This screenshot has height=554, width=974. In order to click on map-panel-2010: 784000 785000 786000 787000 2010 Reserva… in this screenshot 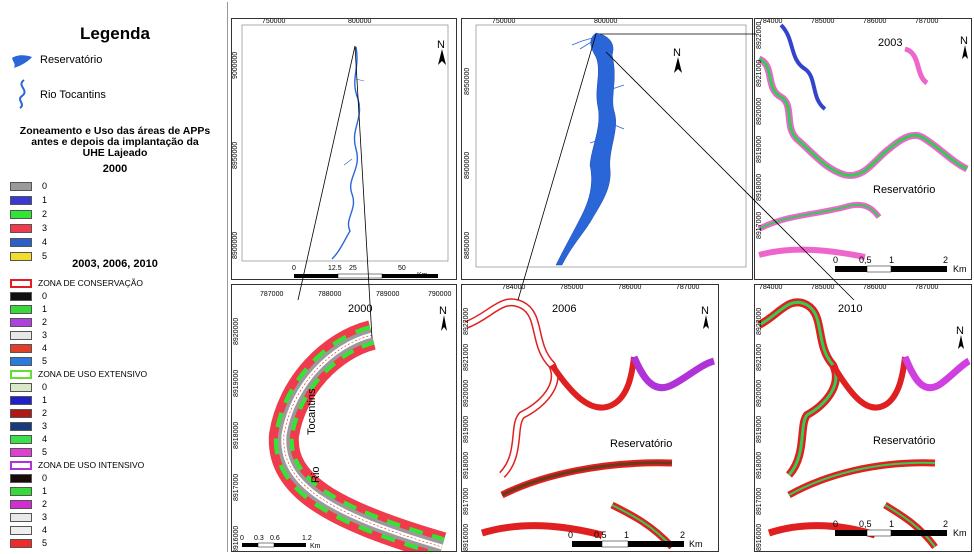, I will do `click(863, 418)`.